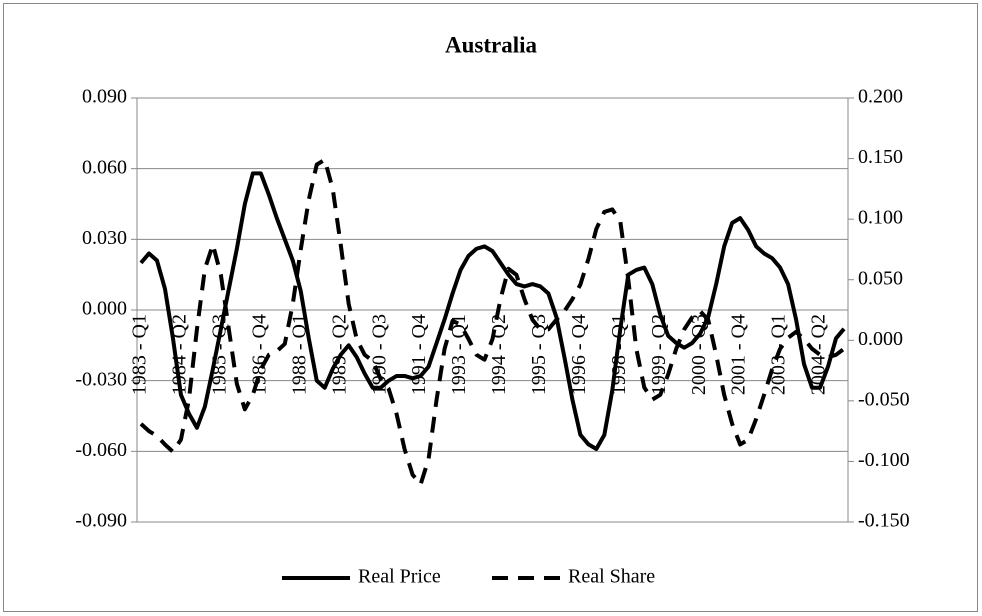  What do you see at coordinates (219, 354) in the screenshot?
I see `x-tick-label: 1985 - Q3` at bounding box center [219, 354].